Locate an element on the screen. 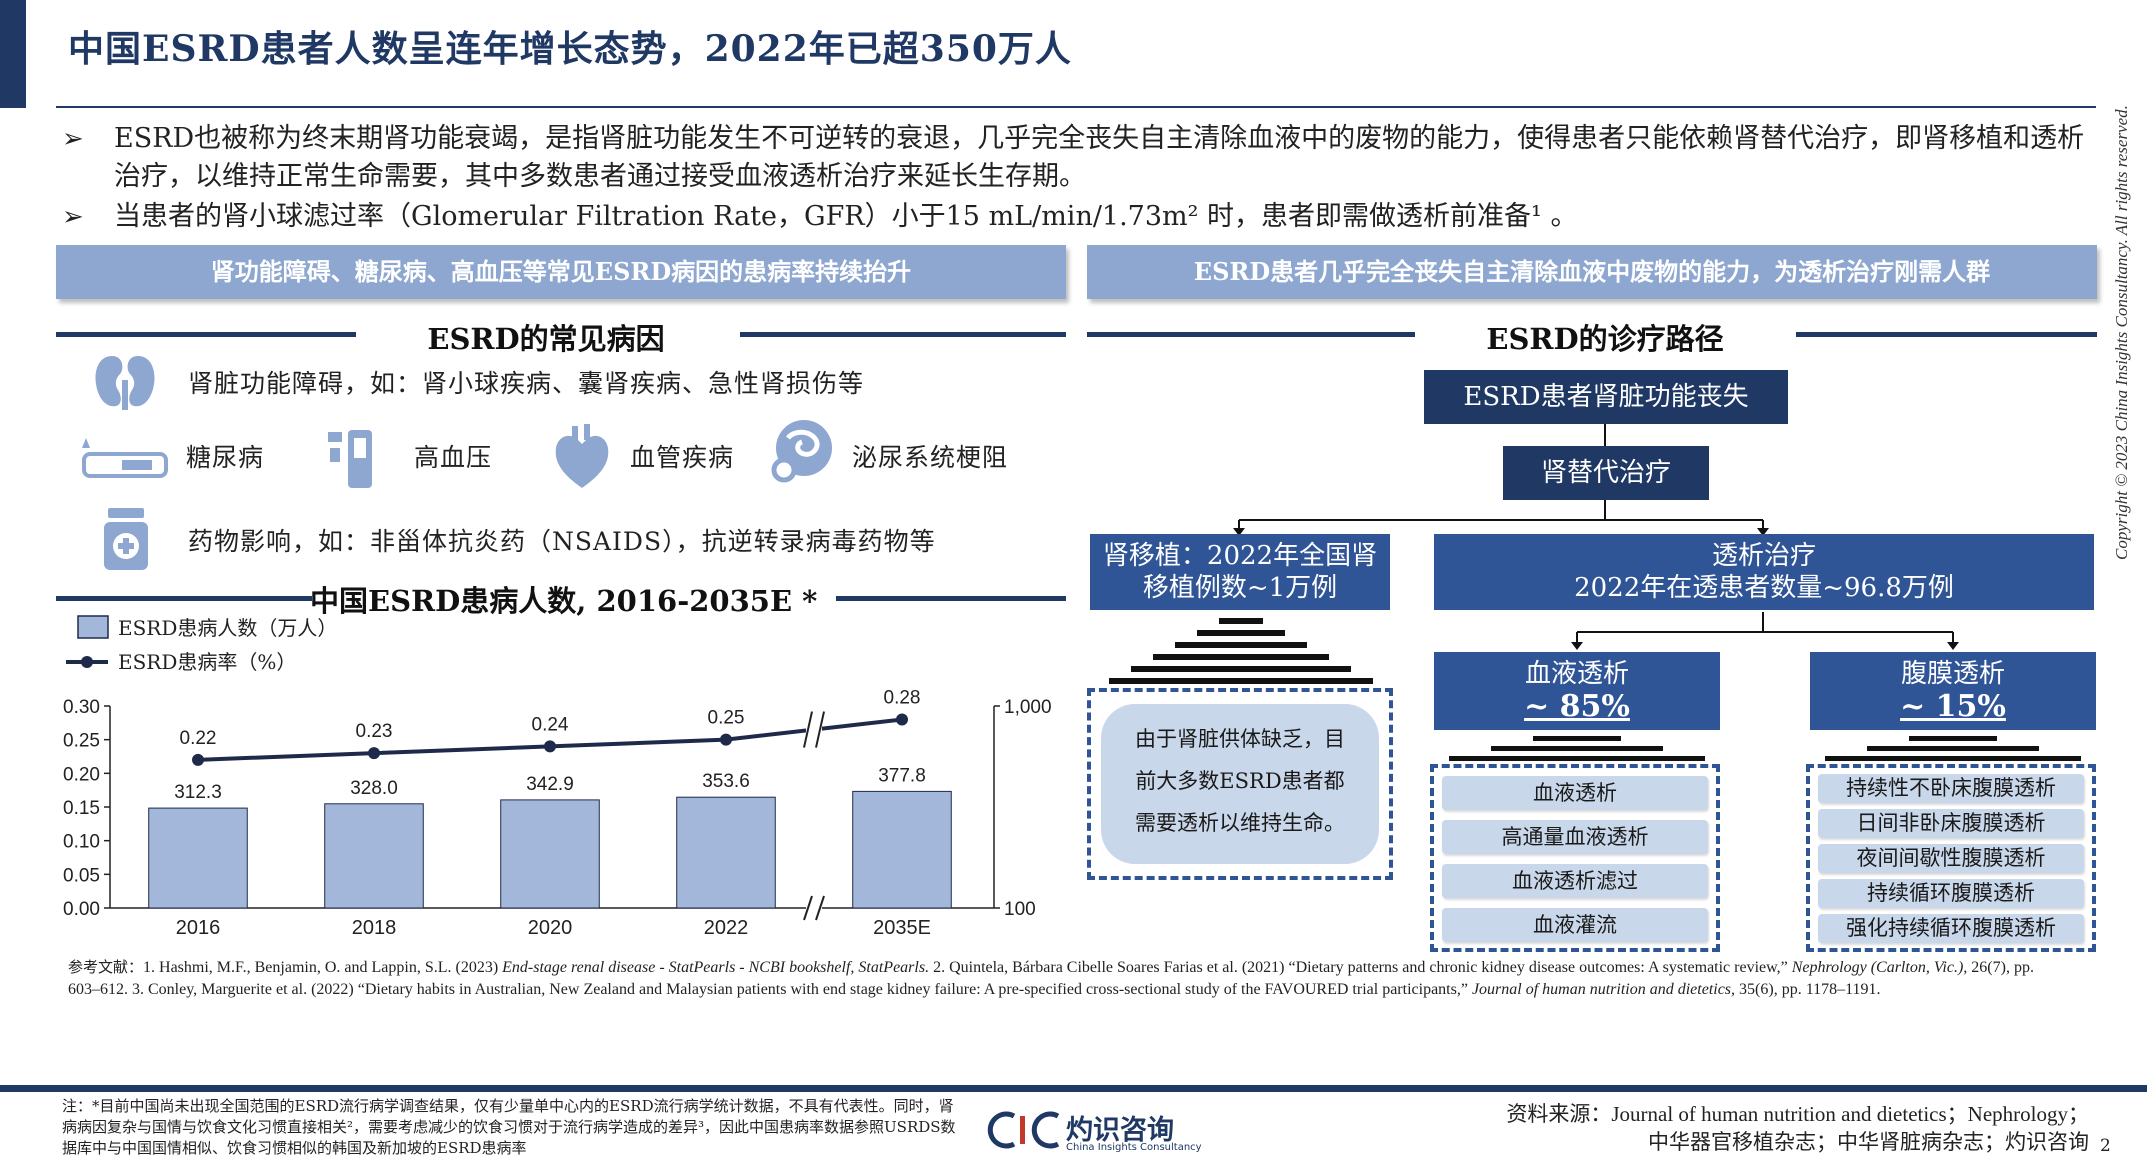 The image size is (2147, 1161). path-dialysis-box: 透析治疗 2022年在透患者数量~96.8万例 is located at coordinates (1764, 572).